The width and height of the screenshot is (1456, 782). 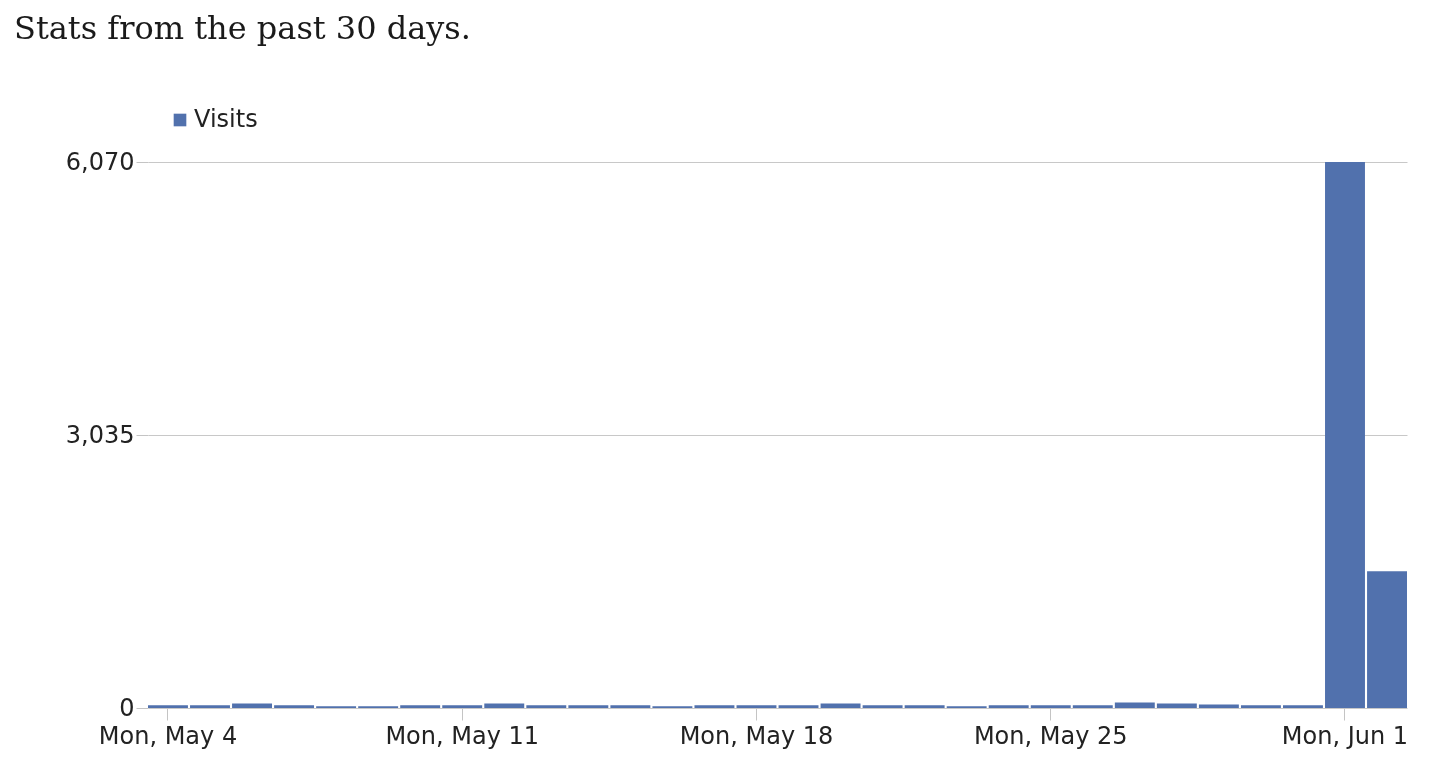 What do you see at coordinates (462, 735) in the screenshot?
I see `x-tick-label: Mon, May 11` at bounding box center [462, 735].